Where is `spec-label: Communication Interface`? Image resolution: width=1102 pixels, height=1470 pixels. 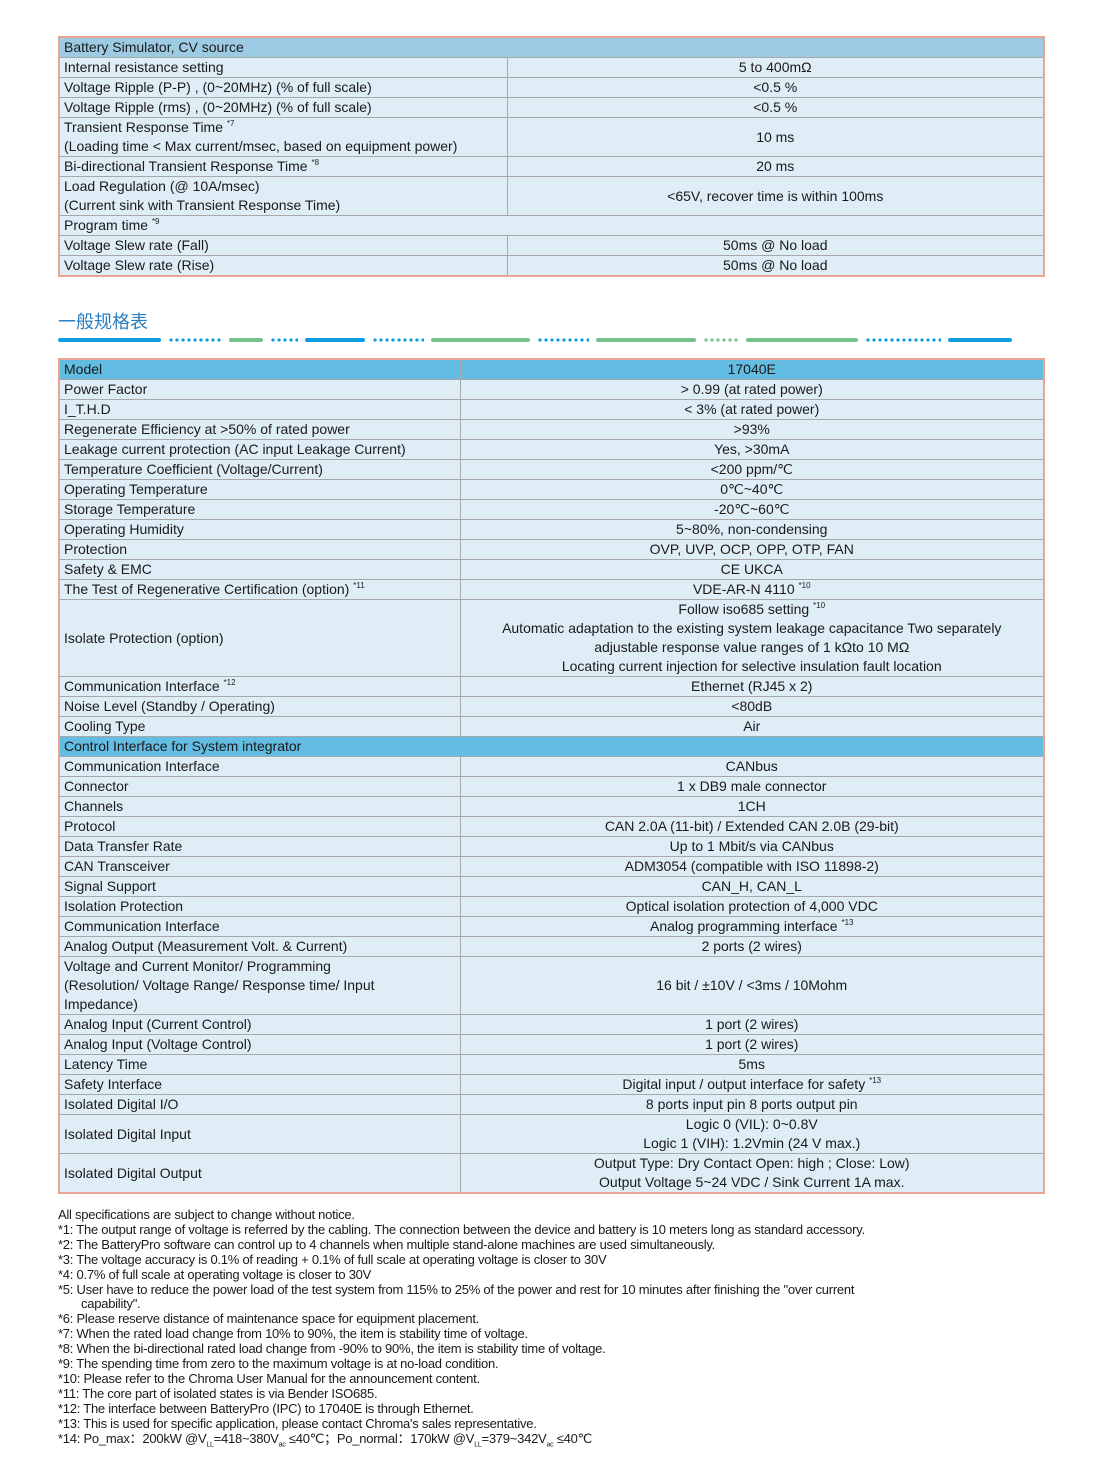 spec-label: Communication Interface is located at coordinates (142, 686).